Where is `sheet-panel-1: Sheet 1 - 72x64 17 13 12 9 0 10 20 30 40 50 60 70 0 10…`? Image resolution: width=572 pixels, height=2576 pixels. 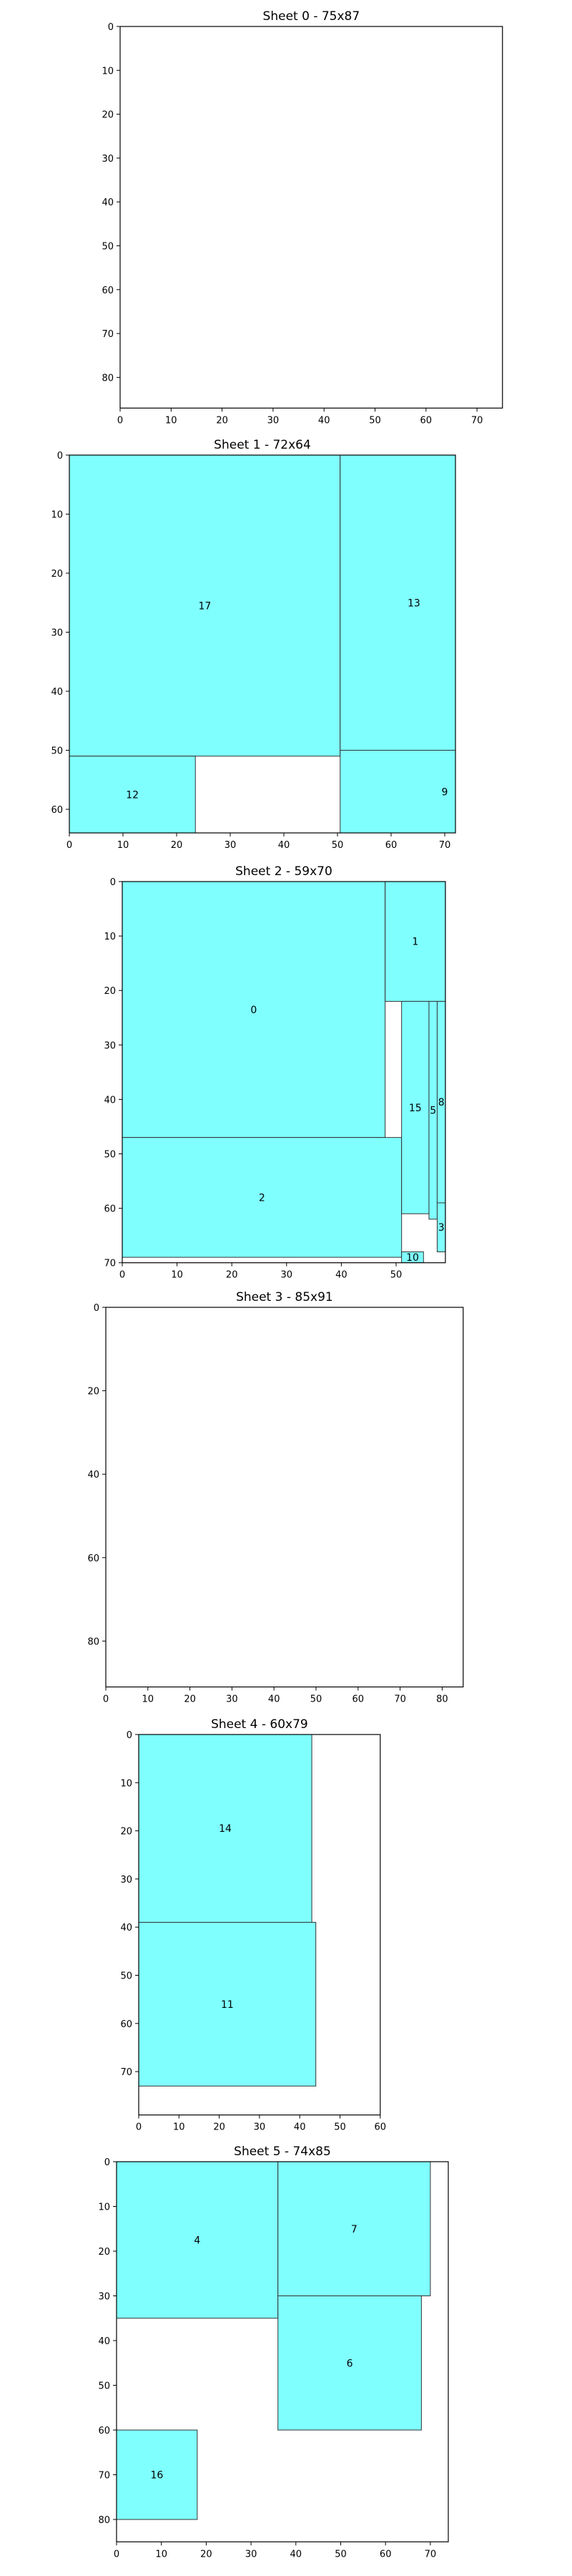
sheet-panel-1: Sheet 1 - 72x64 17 13 12 9 0 10 20 30 40 50 60 70 0 10… is located at coordinates (253, 644).